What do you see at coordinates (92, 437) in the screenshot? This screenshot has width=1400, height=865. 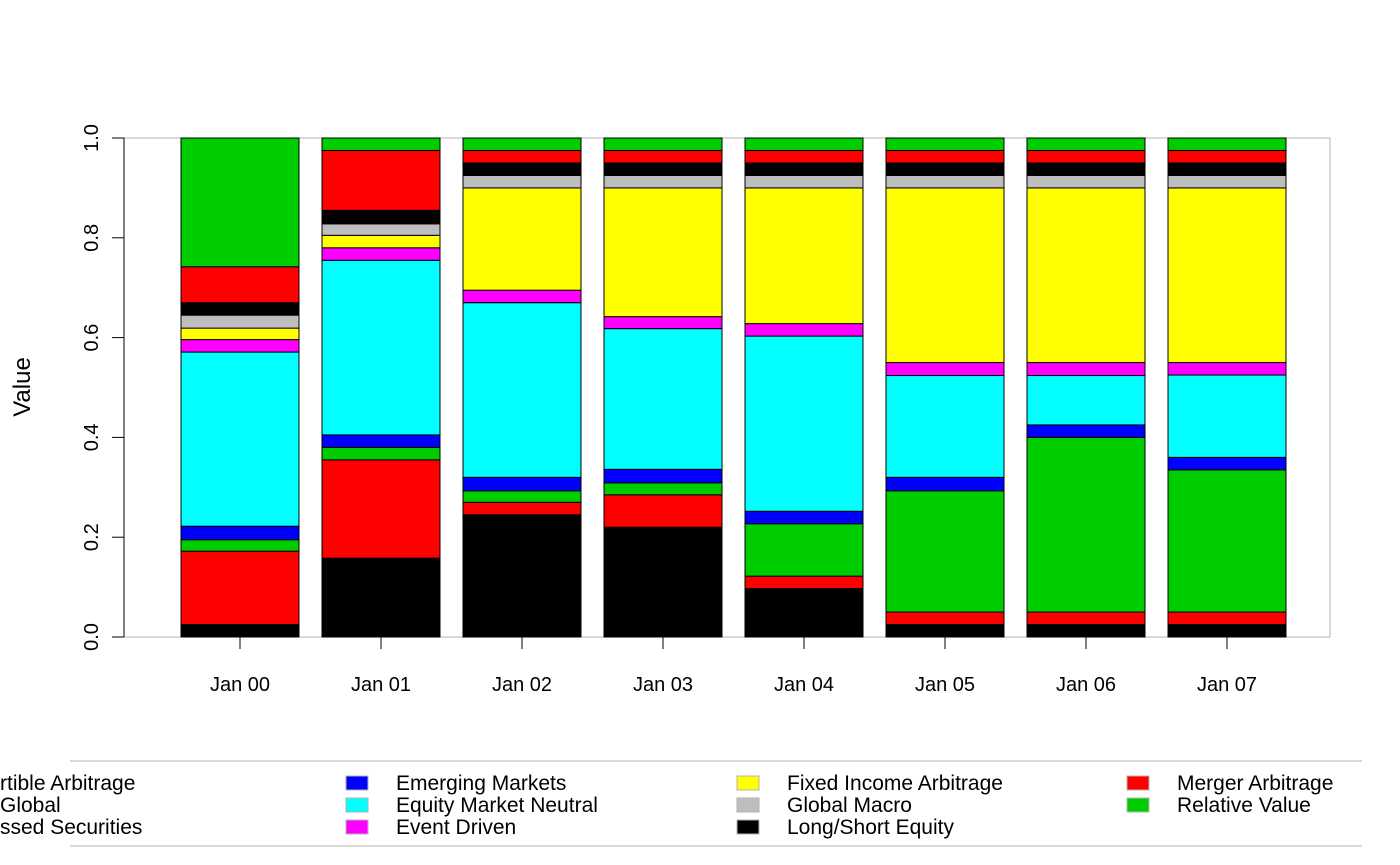 I see `y-tick-label: 0.4` at bounding box center [92, 437].